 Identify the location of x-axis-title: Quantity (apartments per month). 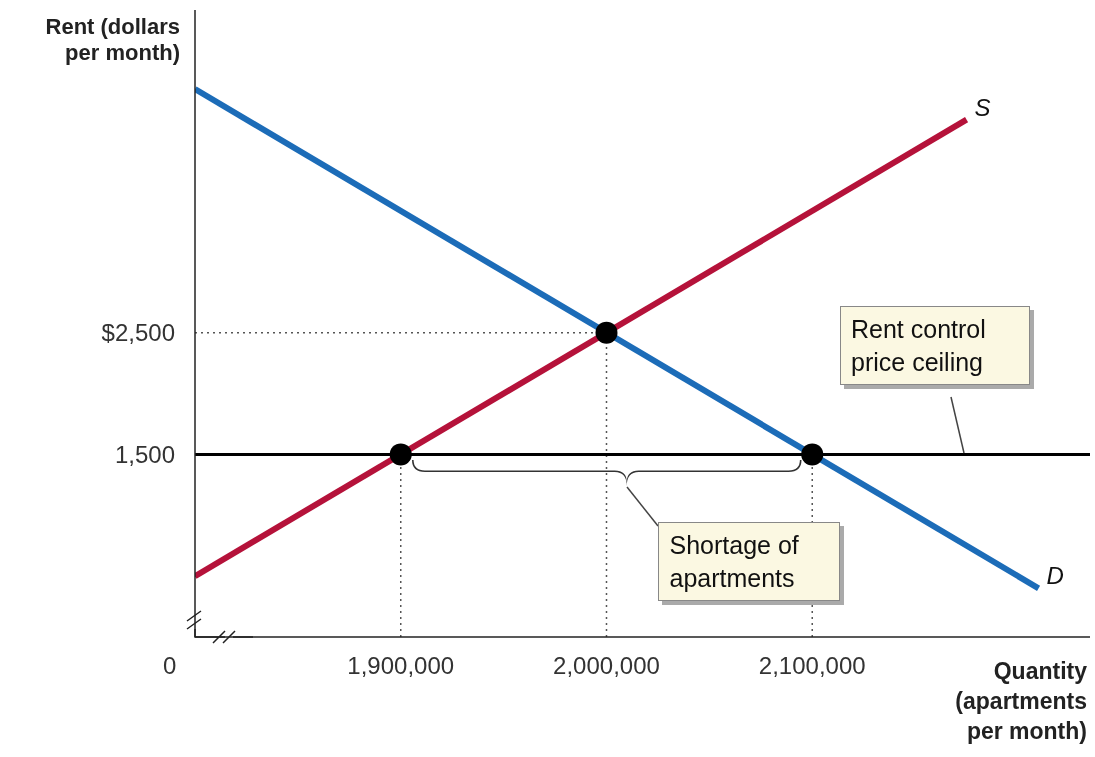
(1020, 701).